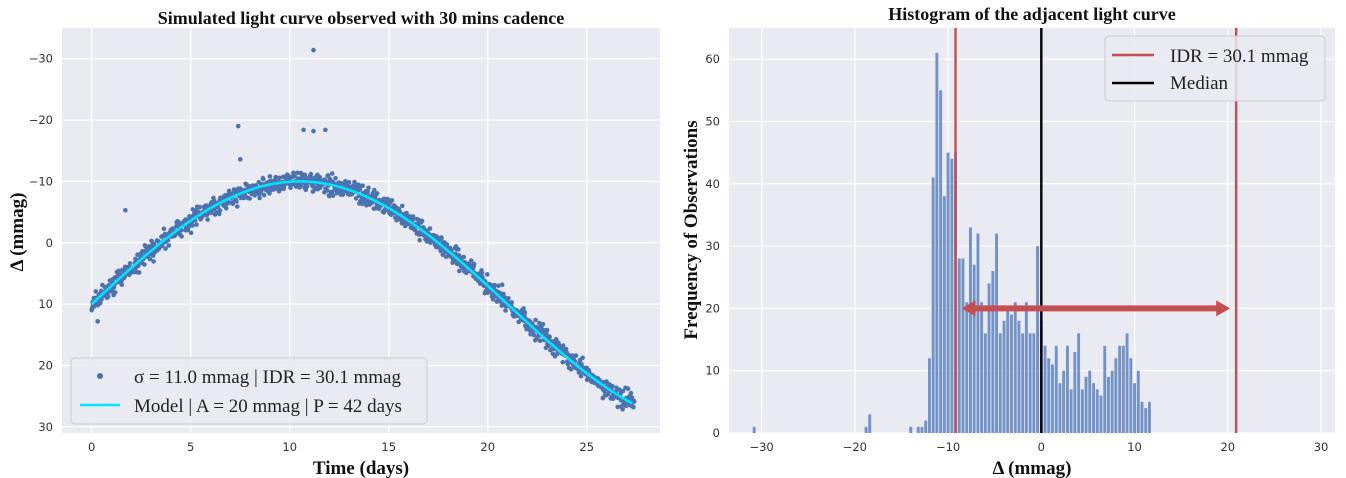 Image resolution: width=1346 pixels, height=478 pixels. I want to click on legend-label-median: Median, so click(1199, 83).